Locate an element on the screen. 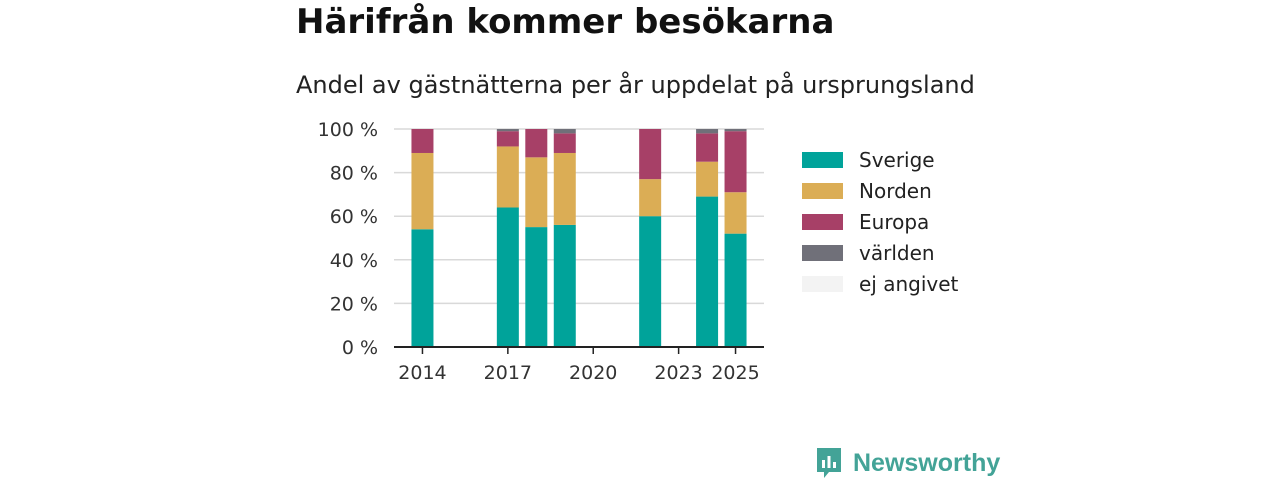  x-tick-label: 2017 is located at coordinates (508, 373).